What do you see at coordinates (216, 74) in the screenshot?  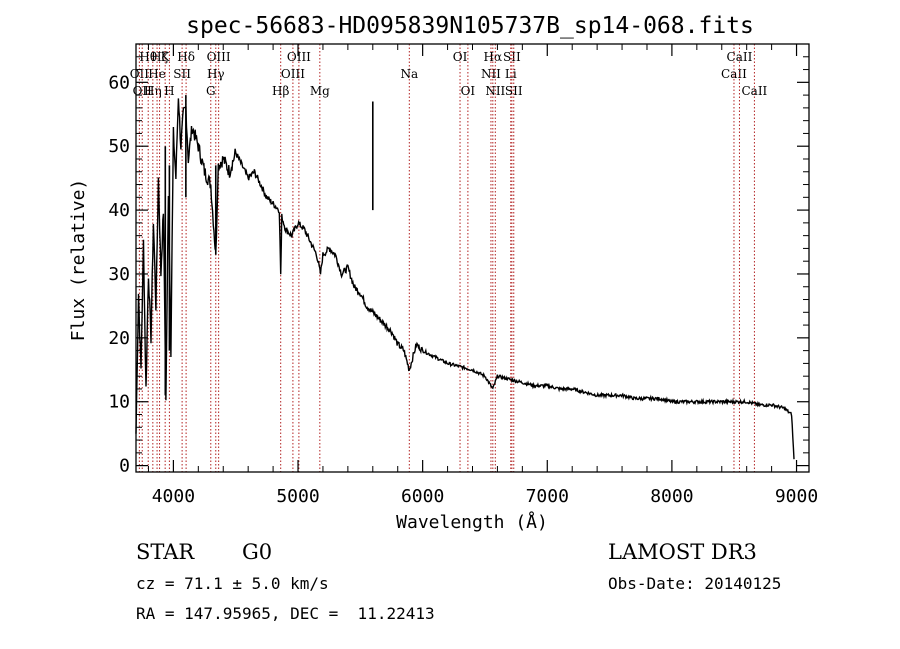 I see `line-label-11: Hγ` at bounding box center [216, 74].